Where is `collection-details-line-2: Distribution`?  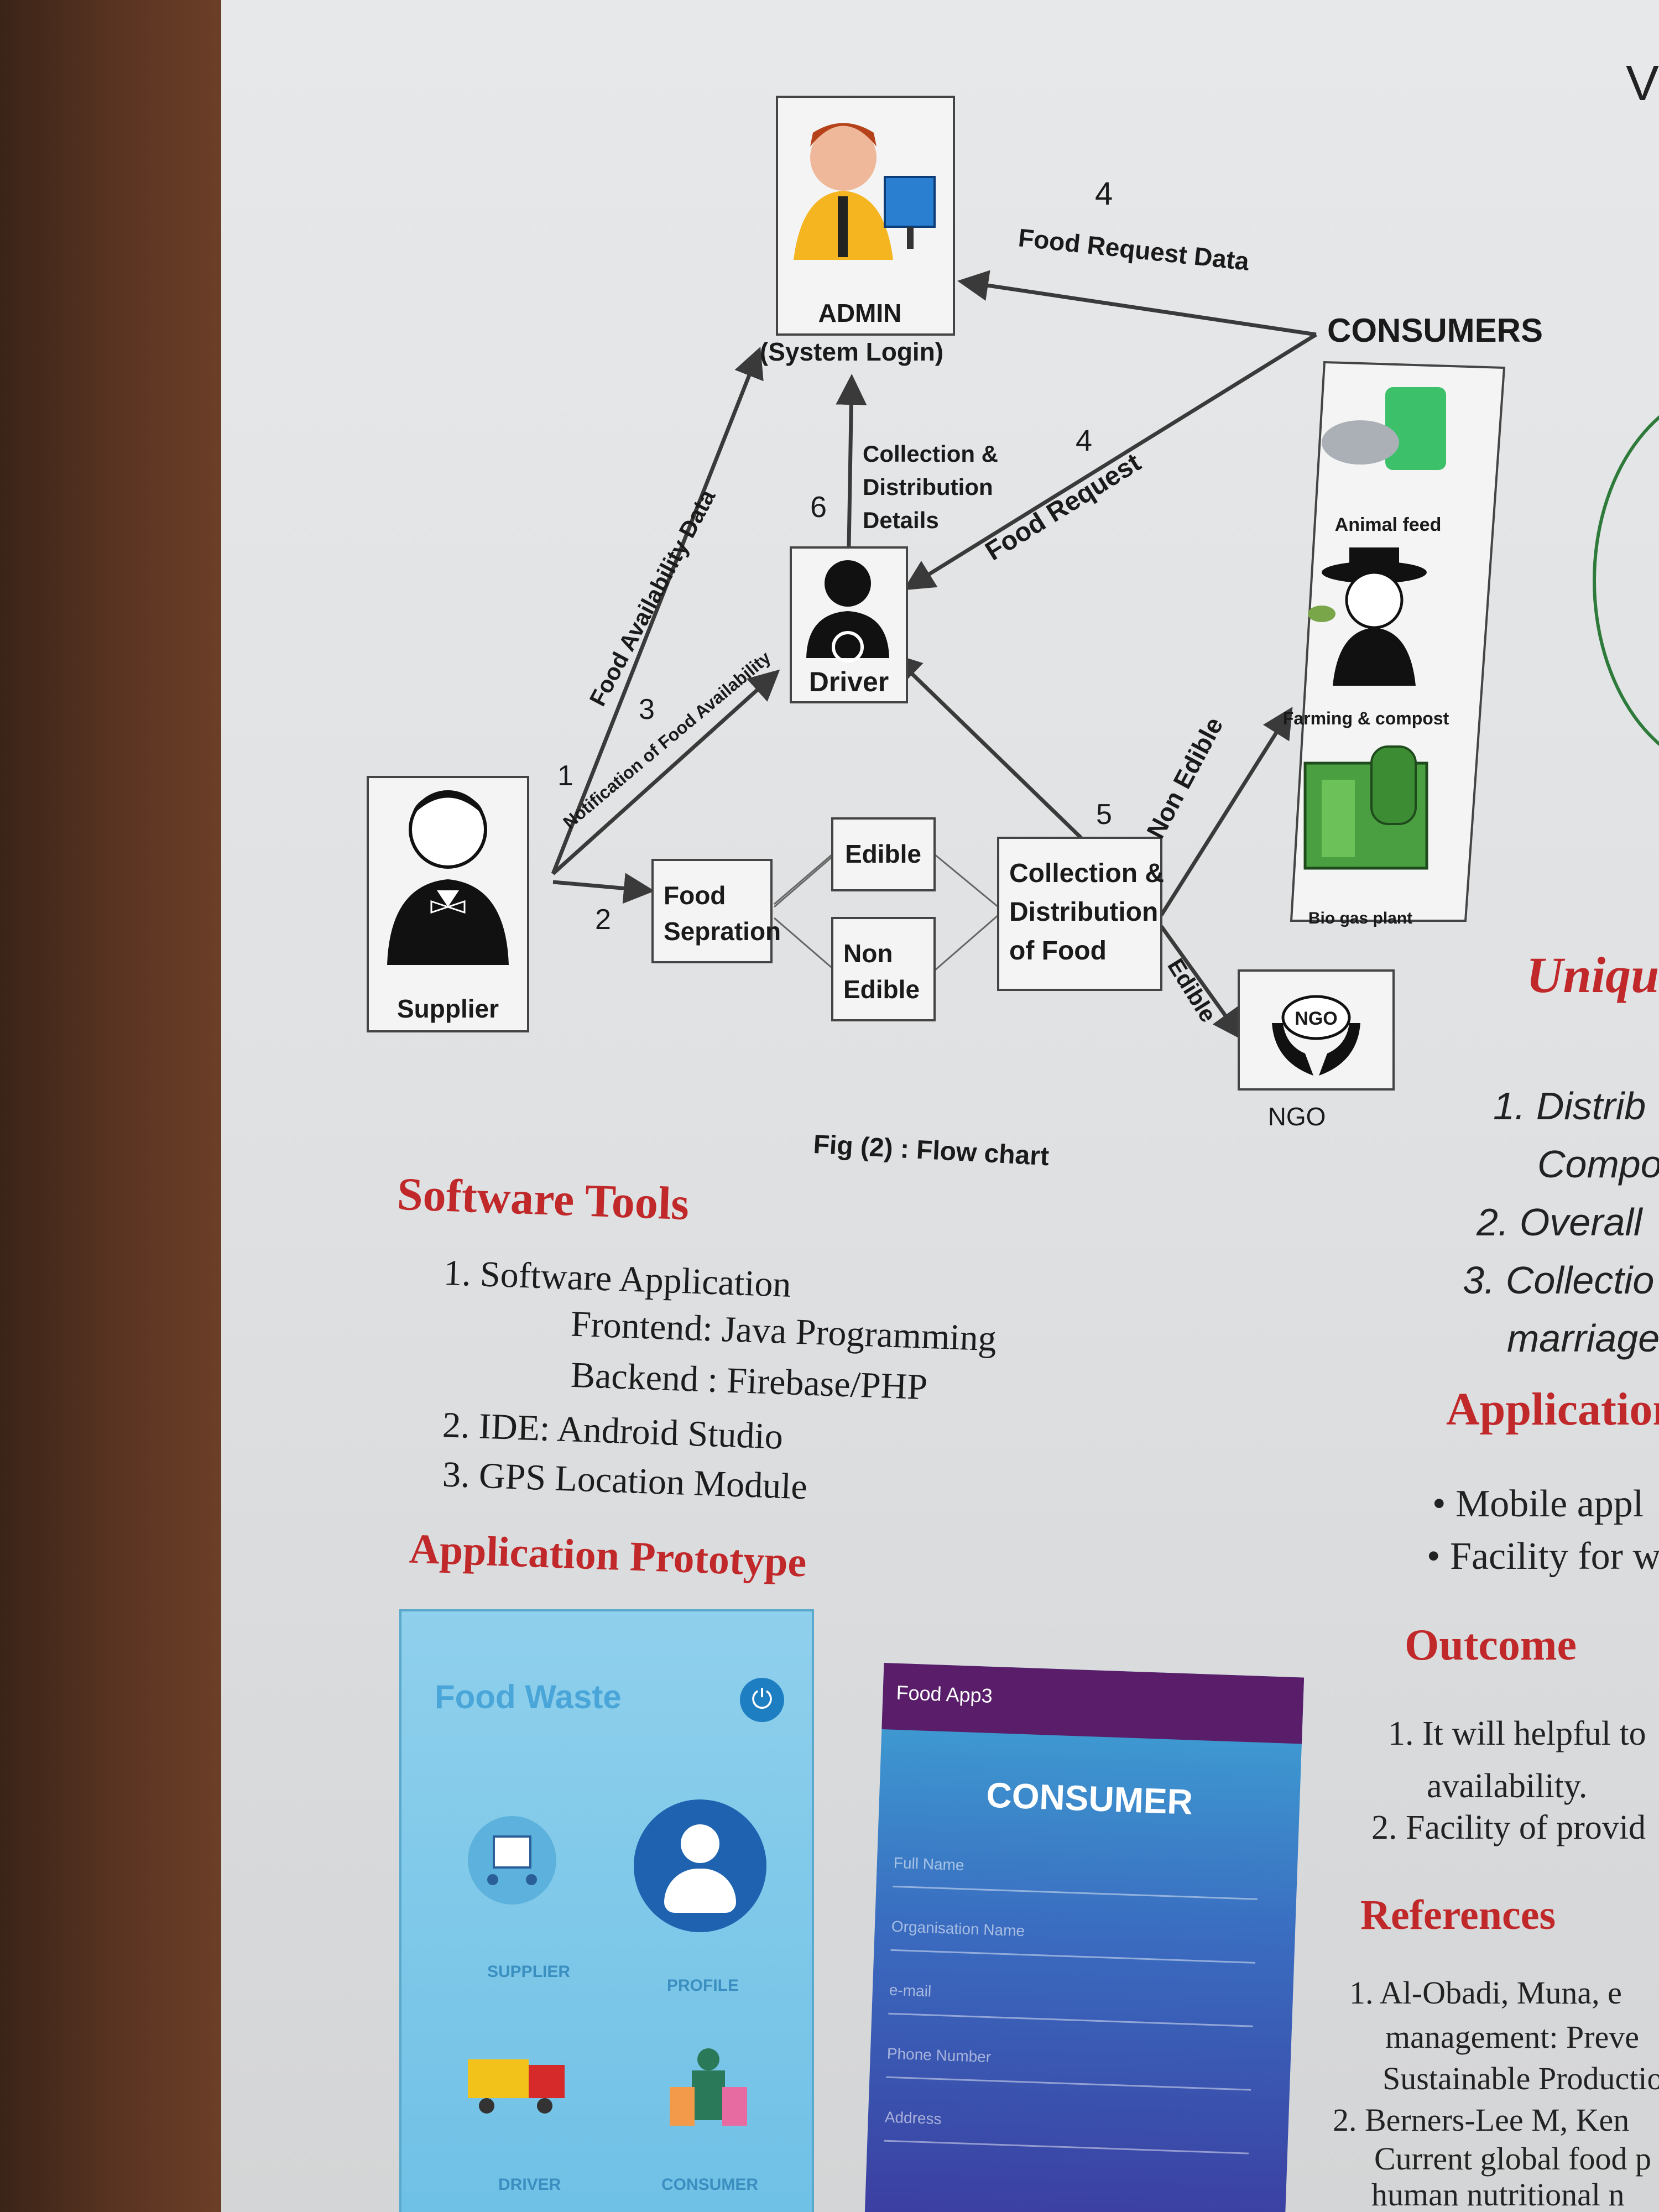 collection-details-line-2: Distribution is located at coordinates (928, 487).